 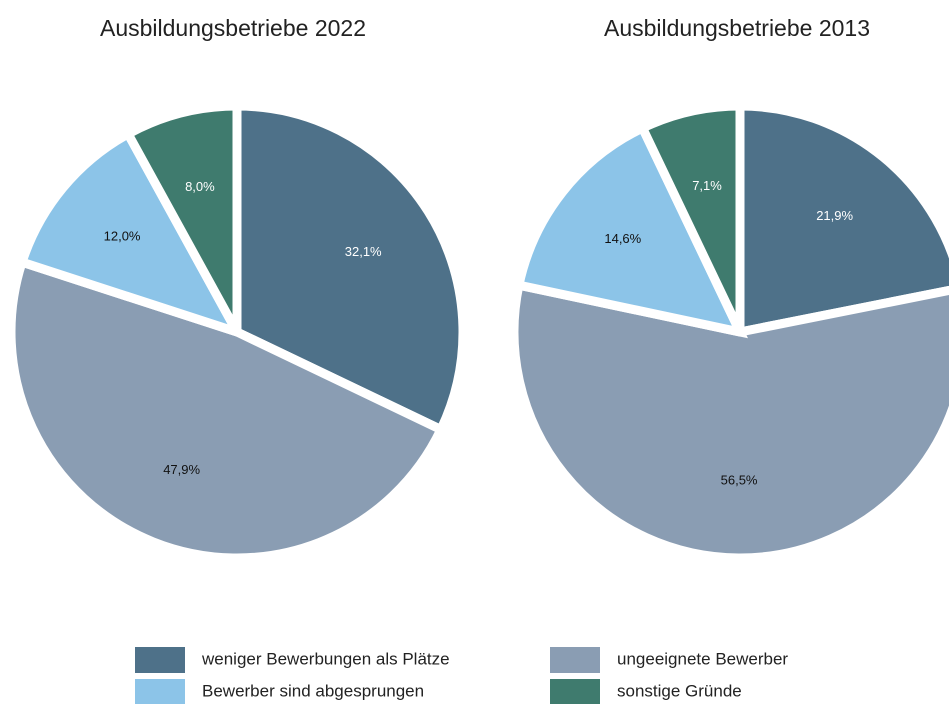 What do you see at coordinates (313, 690) in the screenshot?
I see `legend-label: Bewerber sind abgesprungen` at bounding box center [313, 690].